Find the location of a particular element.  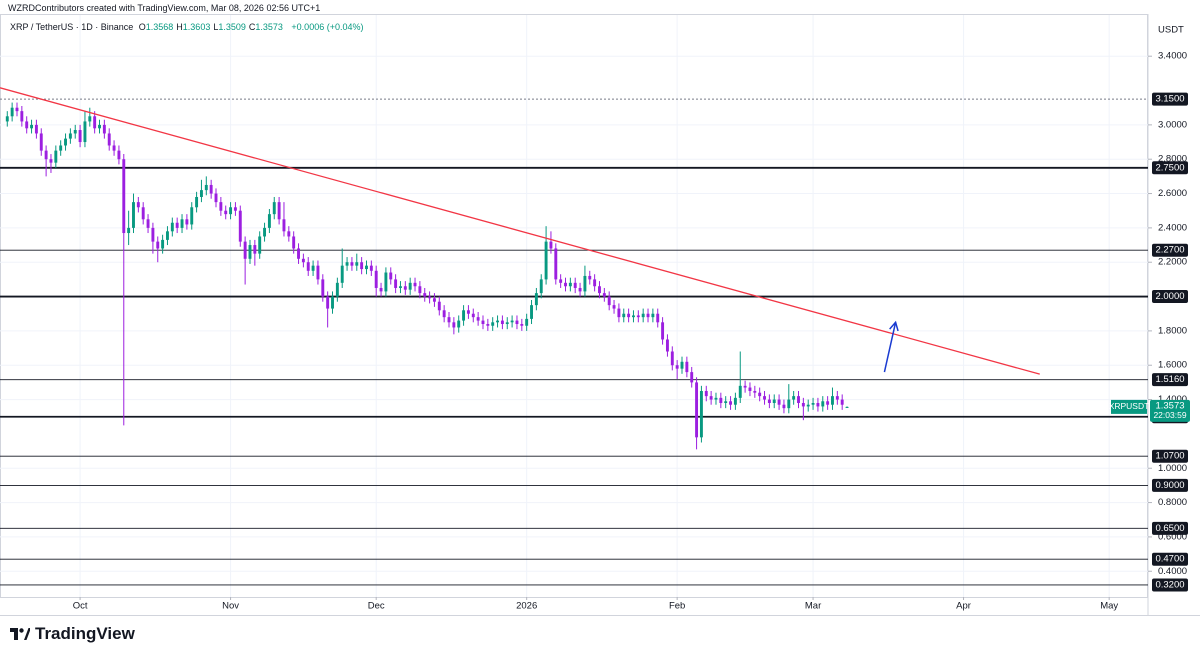

symbol-tag-box is located at coordinates (1129, 406).